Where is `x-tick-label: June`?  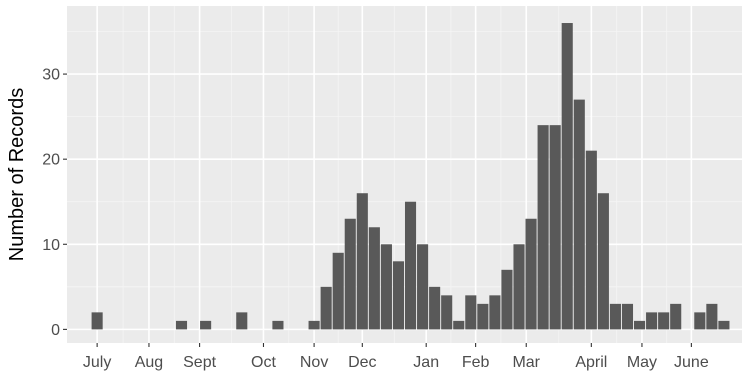 x-tick-label: June is located at coordinates (691, 362).